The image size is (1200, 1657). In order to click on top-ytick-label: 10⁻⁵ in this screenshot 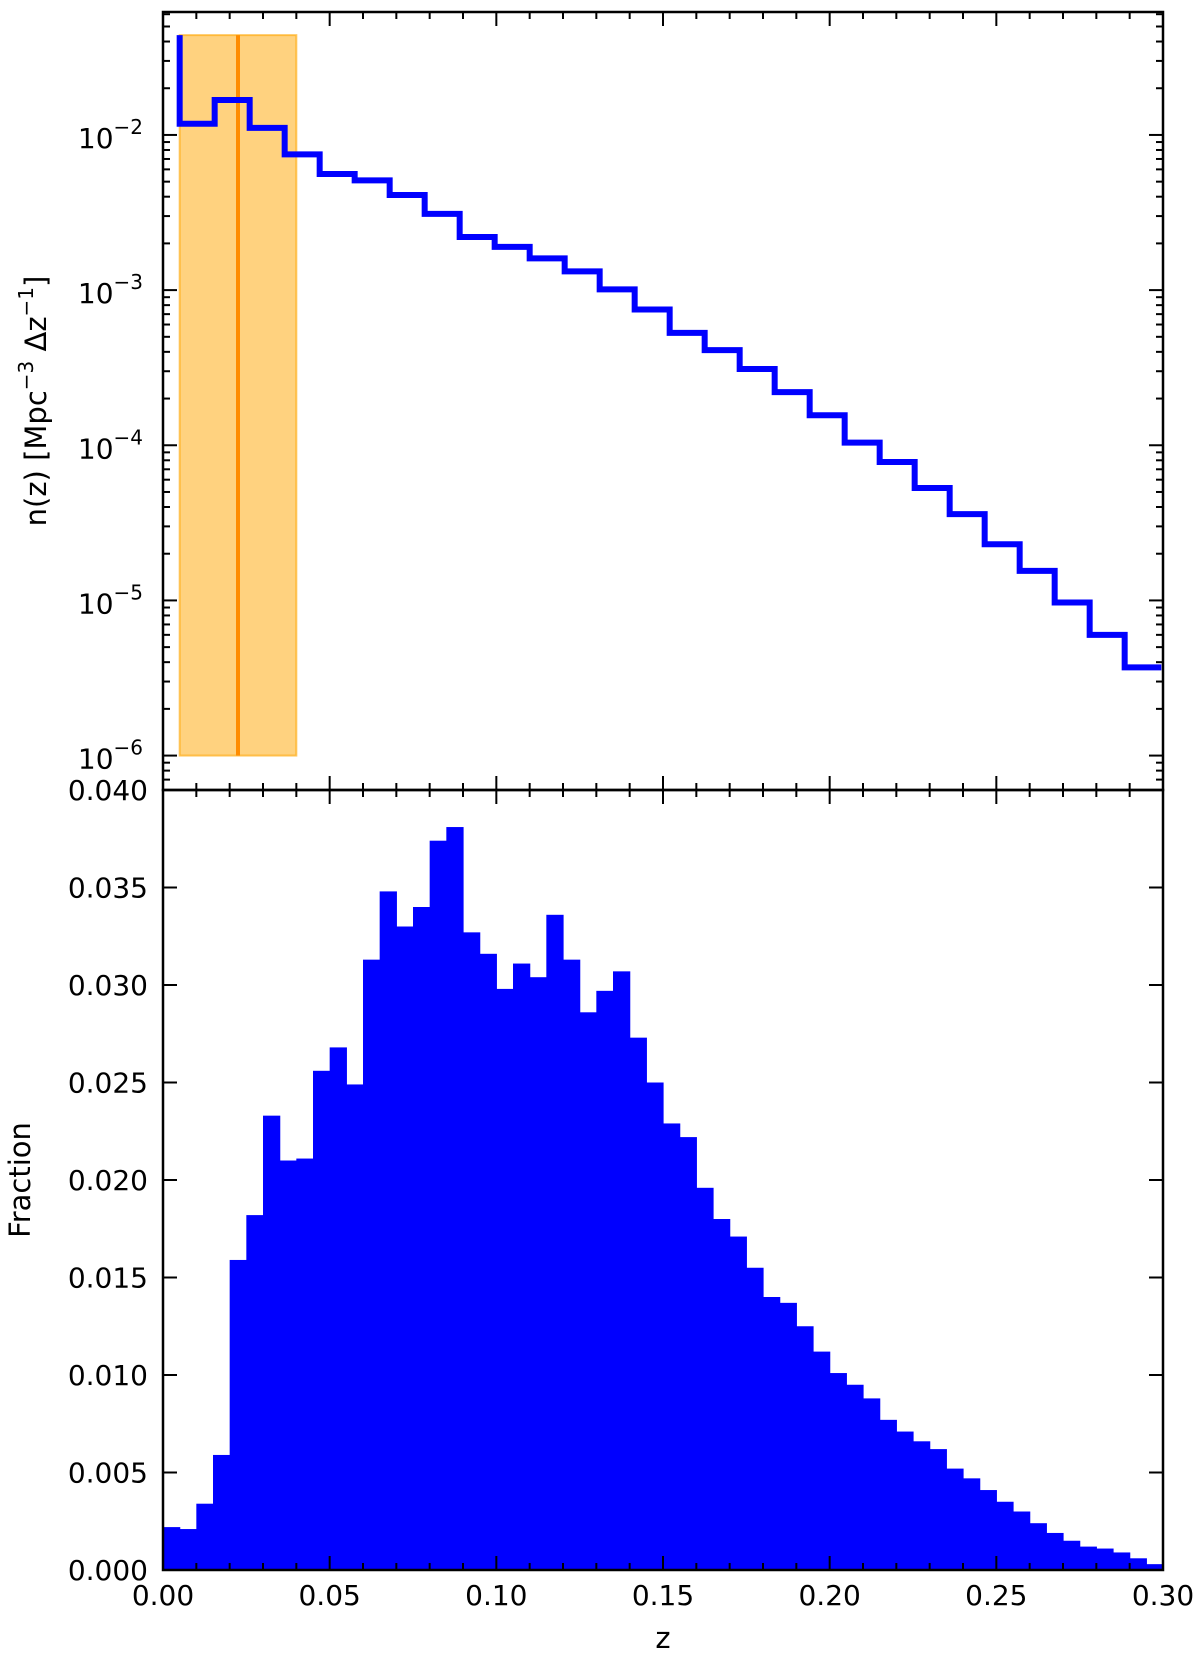, I will do `click(110, 600)`.